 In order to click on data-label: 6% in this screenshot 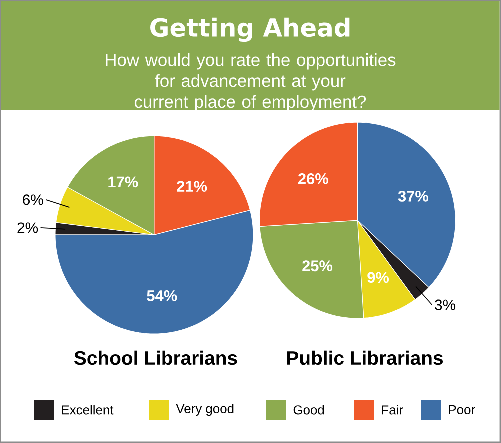, I will do `click(33, 200)`.